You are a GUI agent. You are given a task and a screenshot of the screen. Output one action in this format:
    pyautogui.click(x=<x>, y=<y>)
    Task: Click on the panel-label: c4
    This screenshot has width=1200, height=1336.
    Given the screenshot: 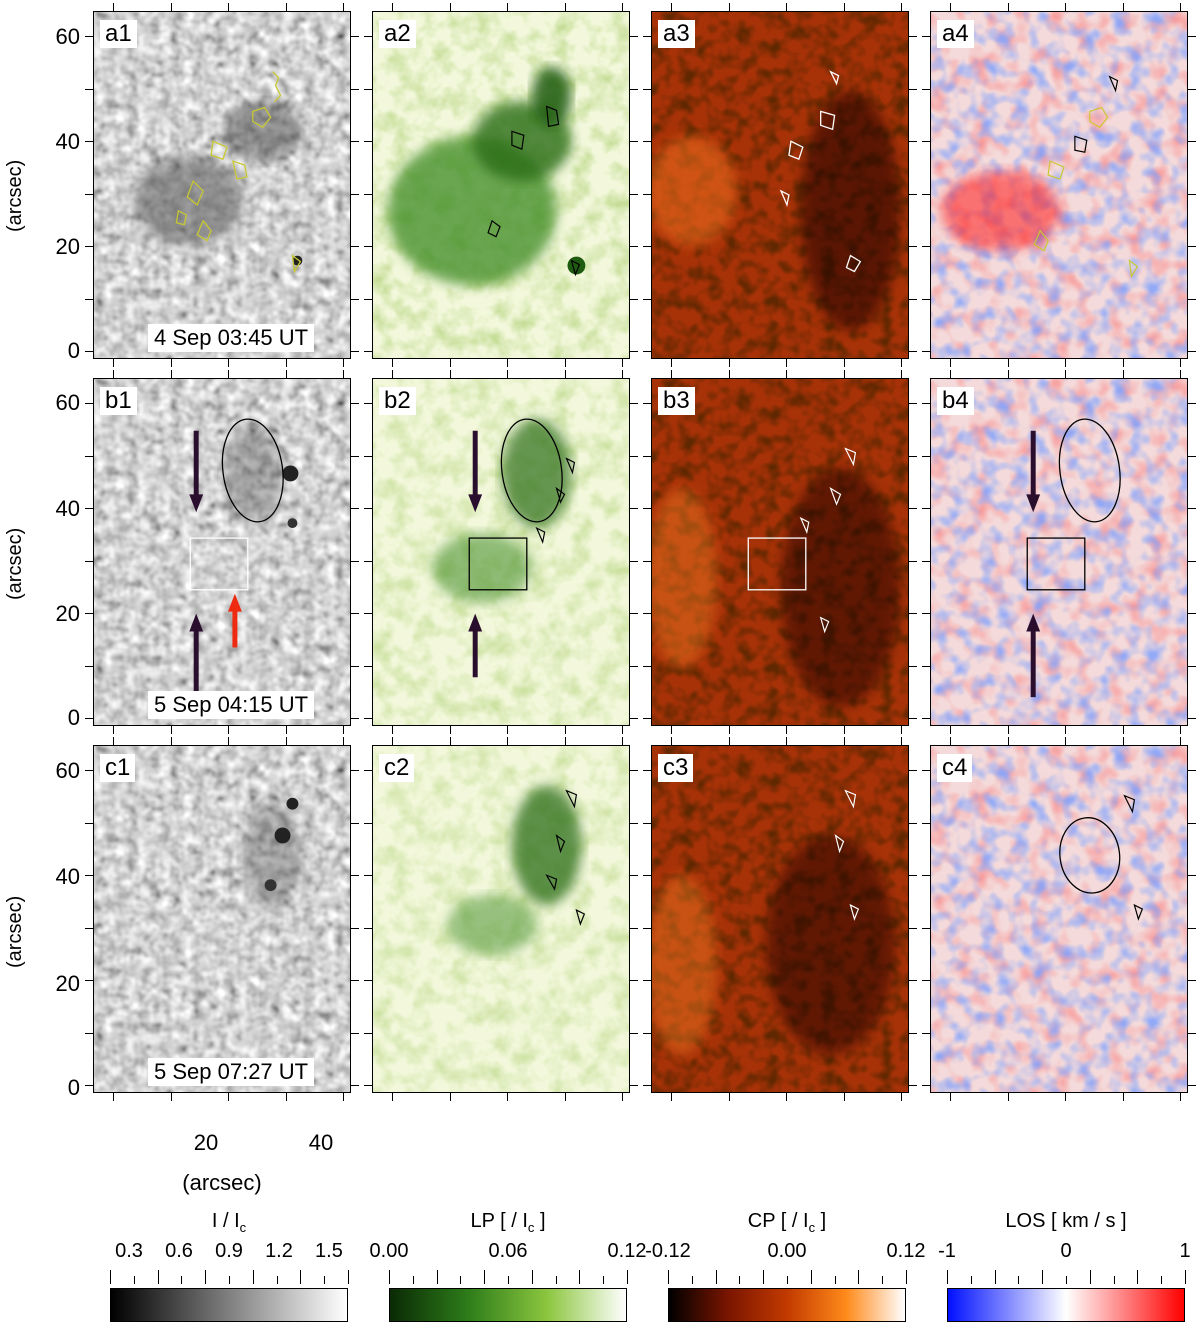 What is the action you would take?
    pyautogui.click(x=955, y=768)
    